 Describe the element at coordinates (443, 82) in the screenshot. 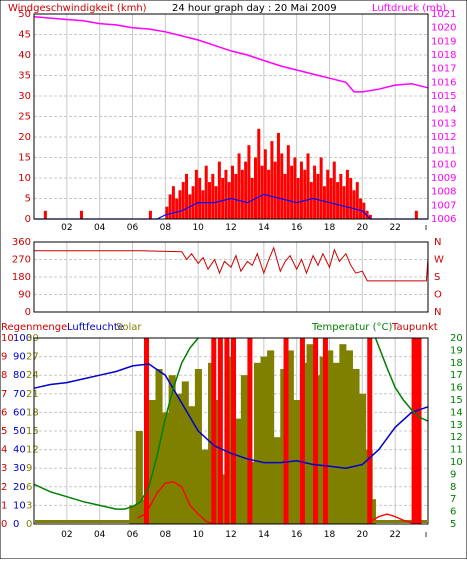

I see `p1-ytick-right-1016: 1016` at that location.